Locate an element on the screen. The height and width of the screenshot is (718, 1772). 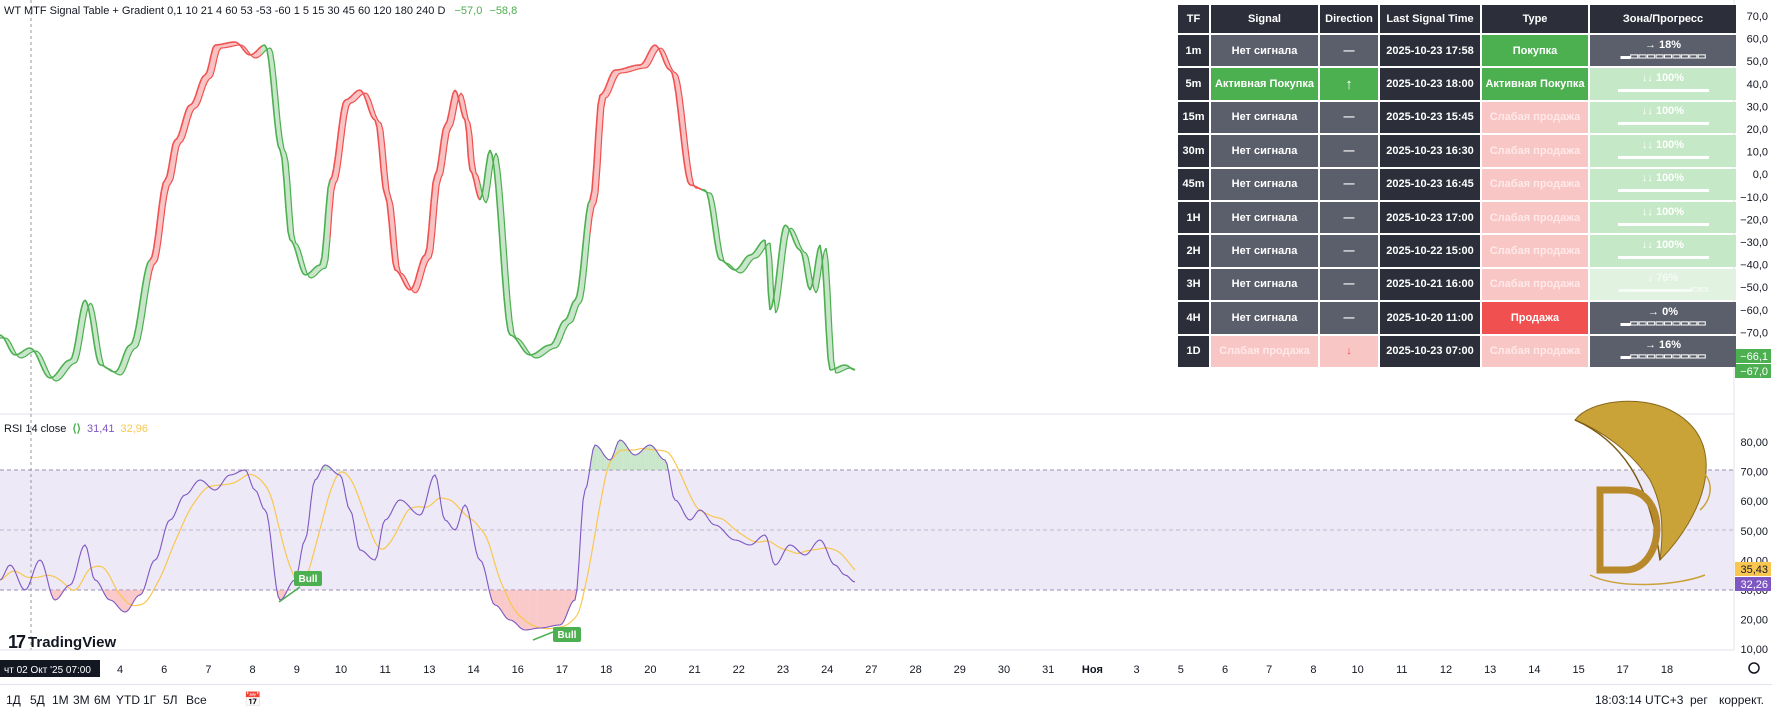
time-axis-label: 16 is located at coordinates (518, 670).